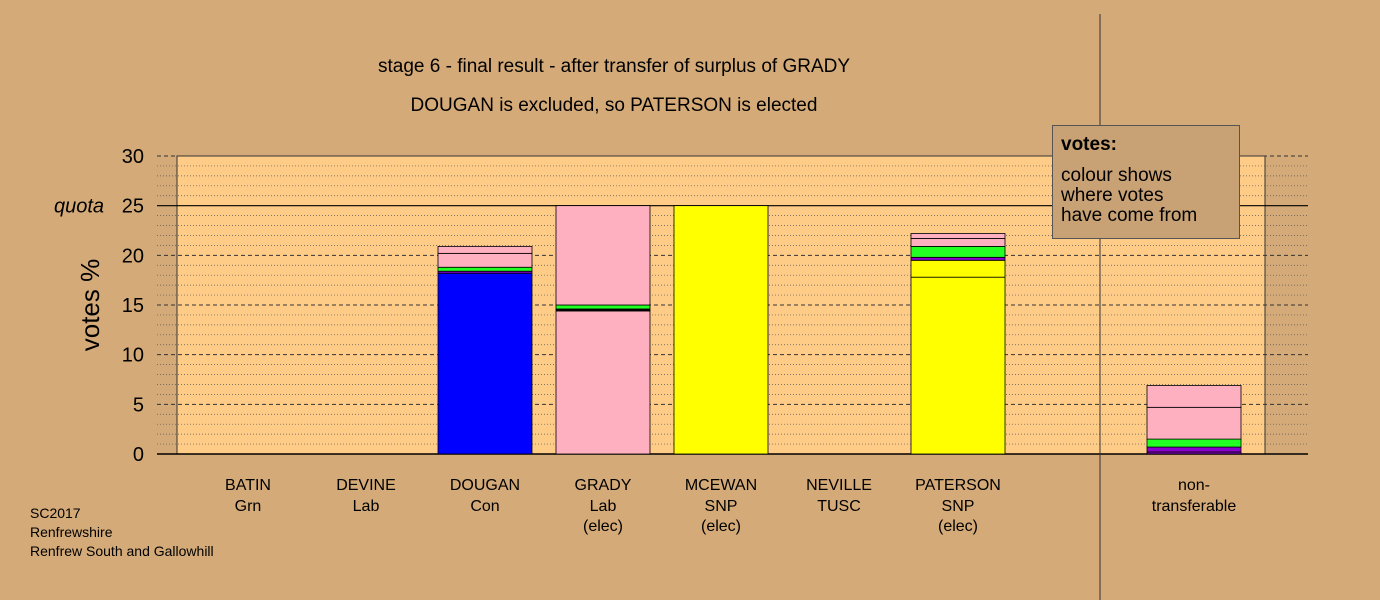 The image size is (1380, 600). I want to click on category-name-label: PATERSON, so click(958, 485).